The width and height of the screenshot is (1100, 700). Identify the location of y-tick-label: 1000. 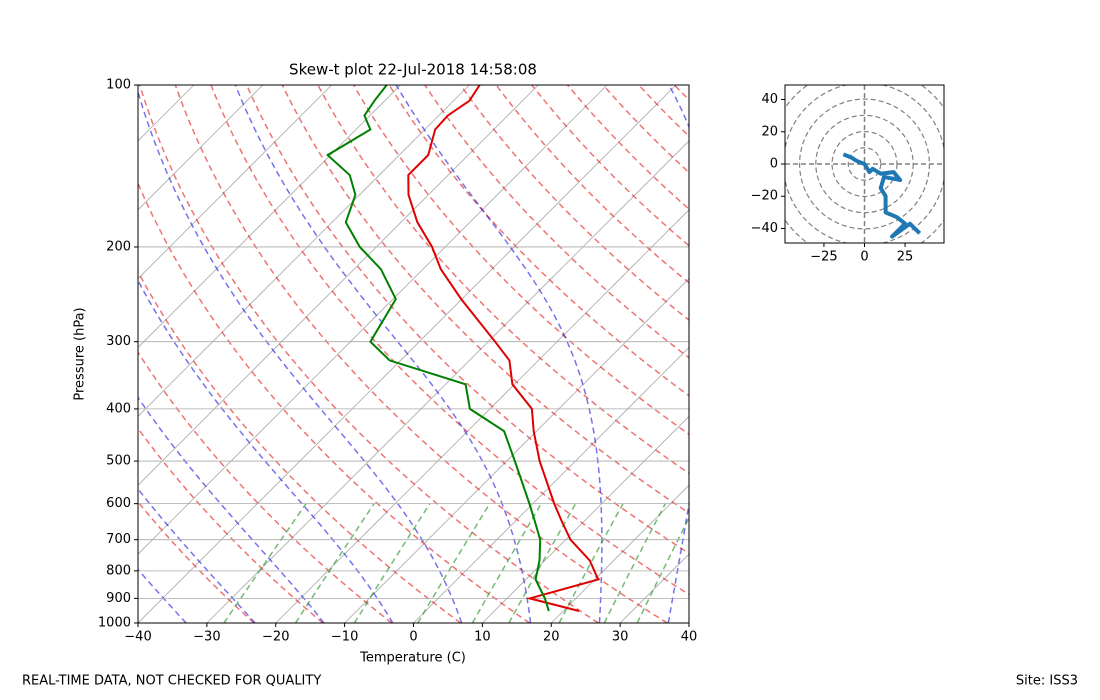
(114, 623).